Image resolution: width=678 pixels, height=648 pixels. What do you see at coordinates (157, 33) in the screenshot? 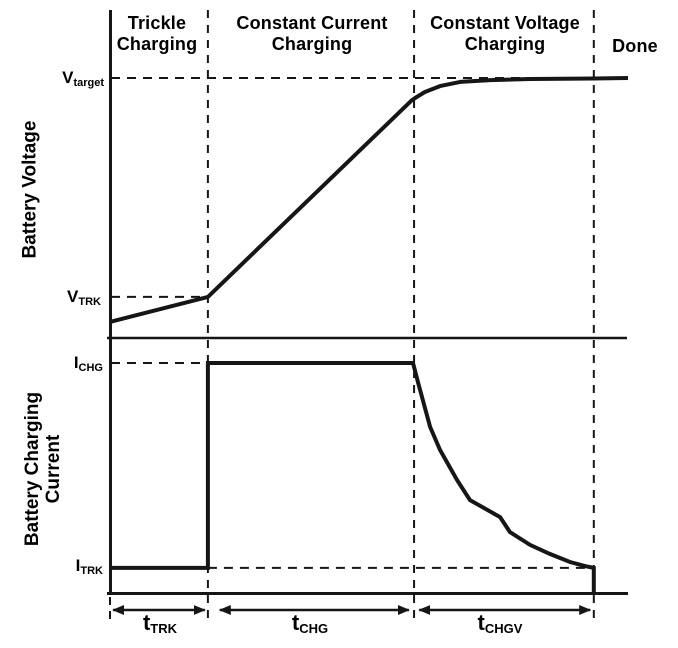
I see `phase-label-trickle-charging: Trickle Charging` at bounding box center [157, 33].